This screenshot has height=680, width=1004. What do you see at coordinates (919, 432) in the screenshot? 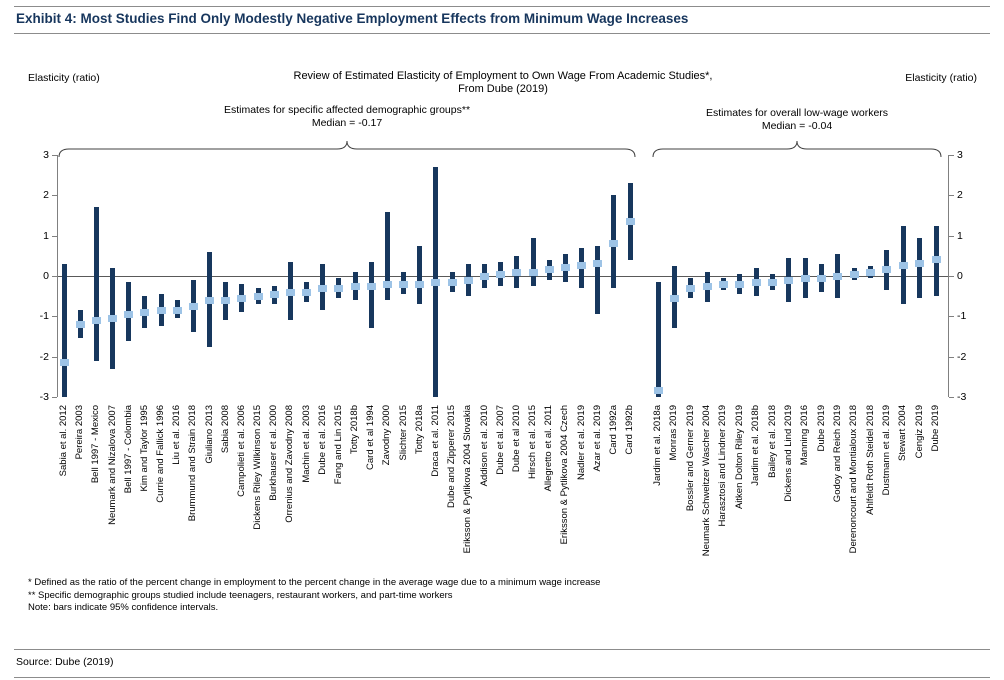
I see `study-label: Cengiz 2019` at bounding box center [919, 432].